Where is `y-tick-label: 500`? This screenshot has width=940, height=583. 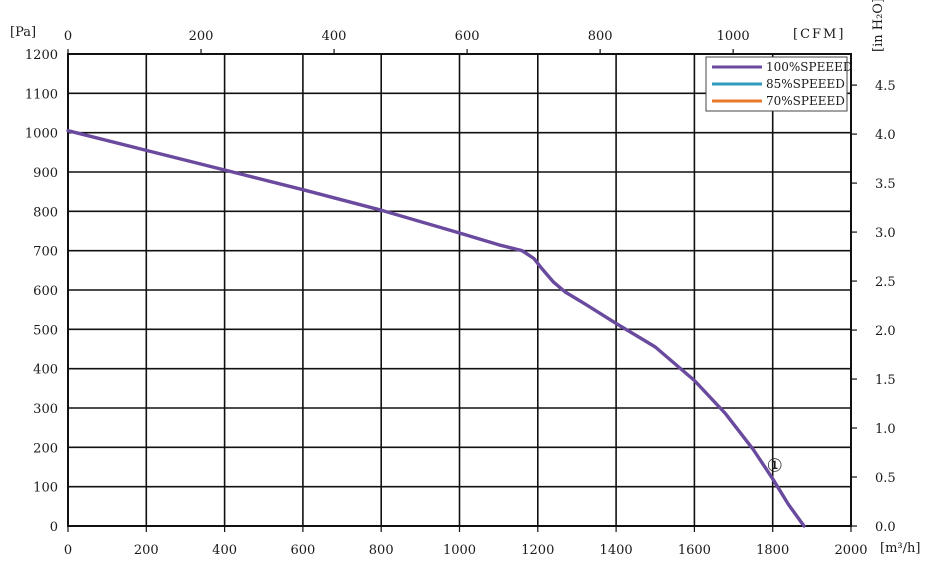 y-tick-label: 500 is located at coordinates (45, 330).